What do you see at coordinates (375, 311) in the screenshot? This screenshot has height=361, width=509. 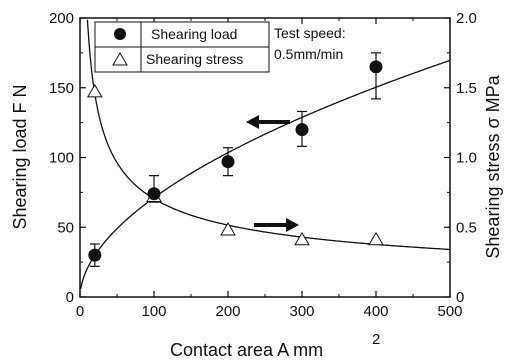 I see `x-tick-label: 400` at bounding box center [375, 311].